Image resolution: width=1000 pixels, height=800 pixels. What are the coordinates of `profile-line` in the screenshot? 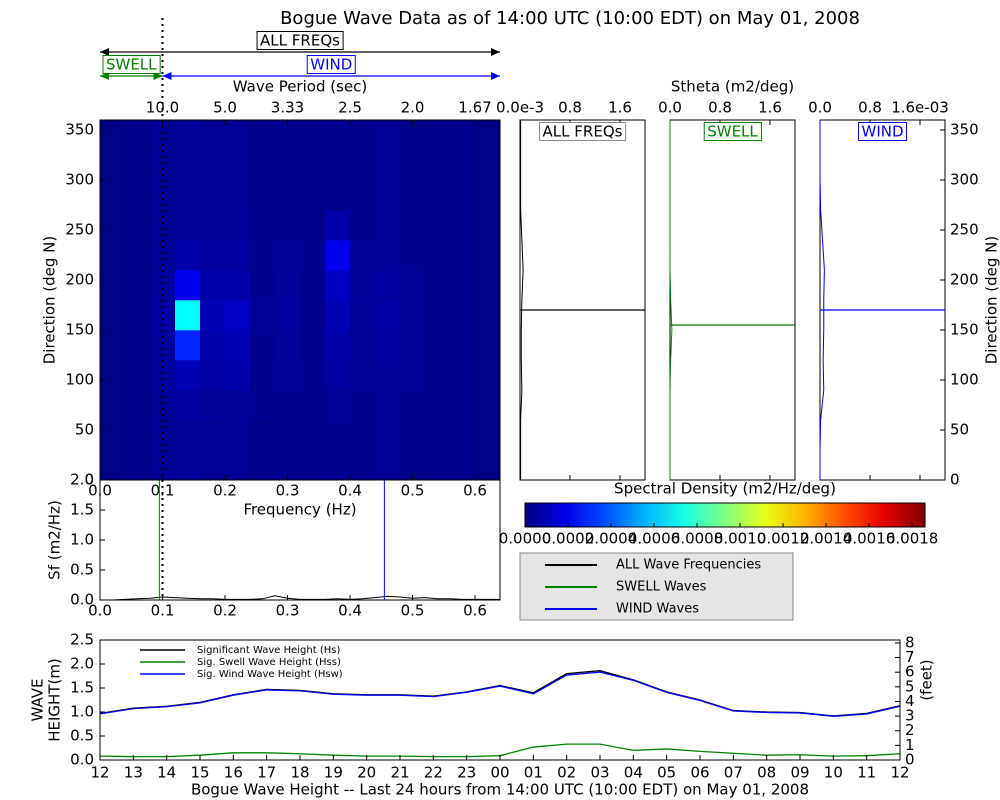 It's located at (522, 300).